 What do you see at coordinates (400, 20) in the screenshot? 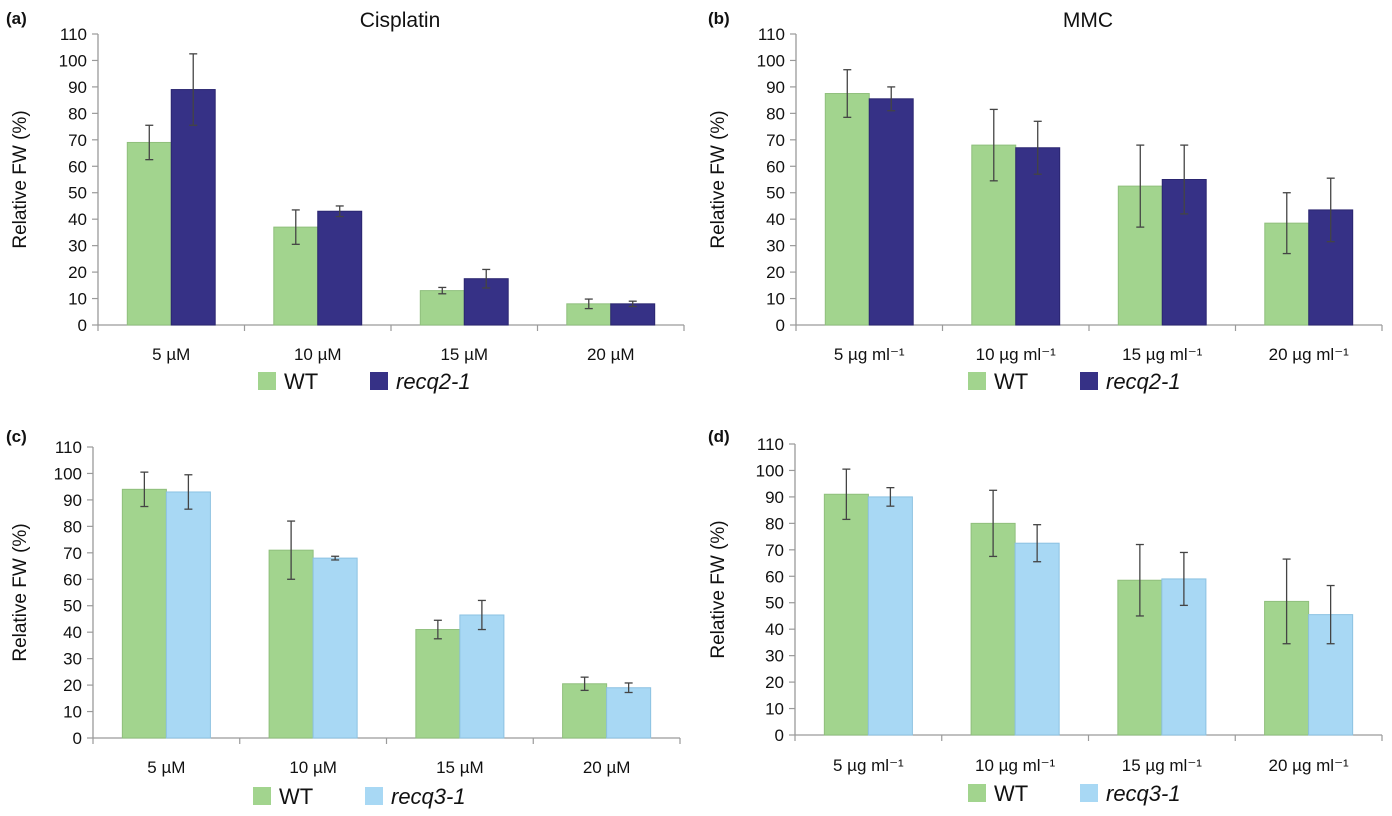
I see `chart-title: Cisplatin` at bounding box center [400, 20].